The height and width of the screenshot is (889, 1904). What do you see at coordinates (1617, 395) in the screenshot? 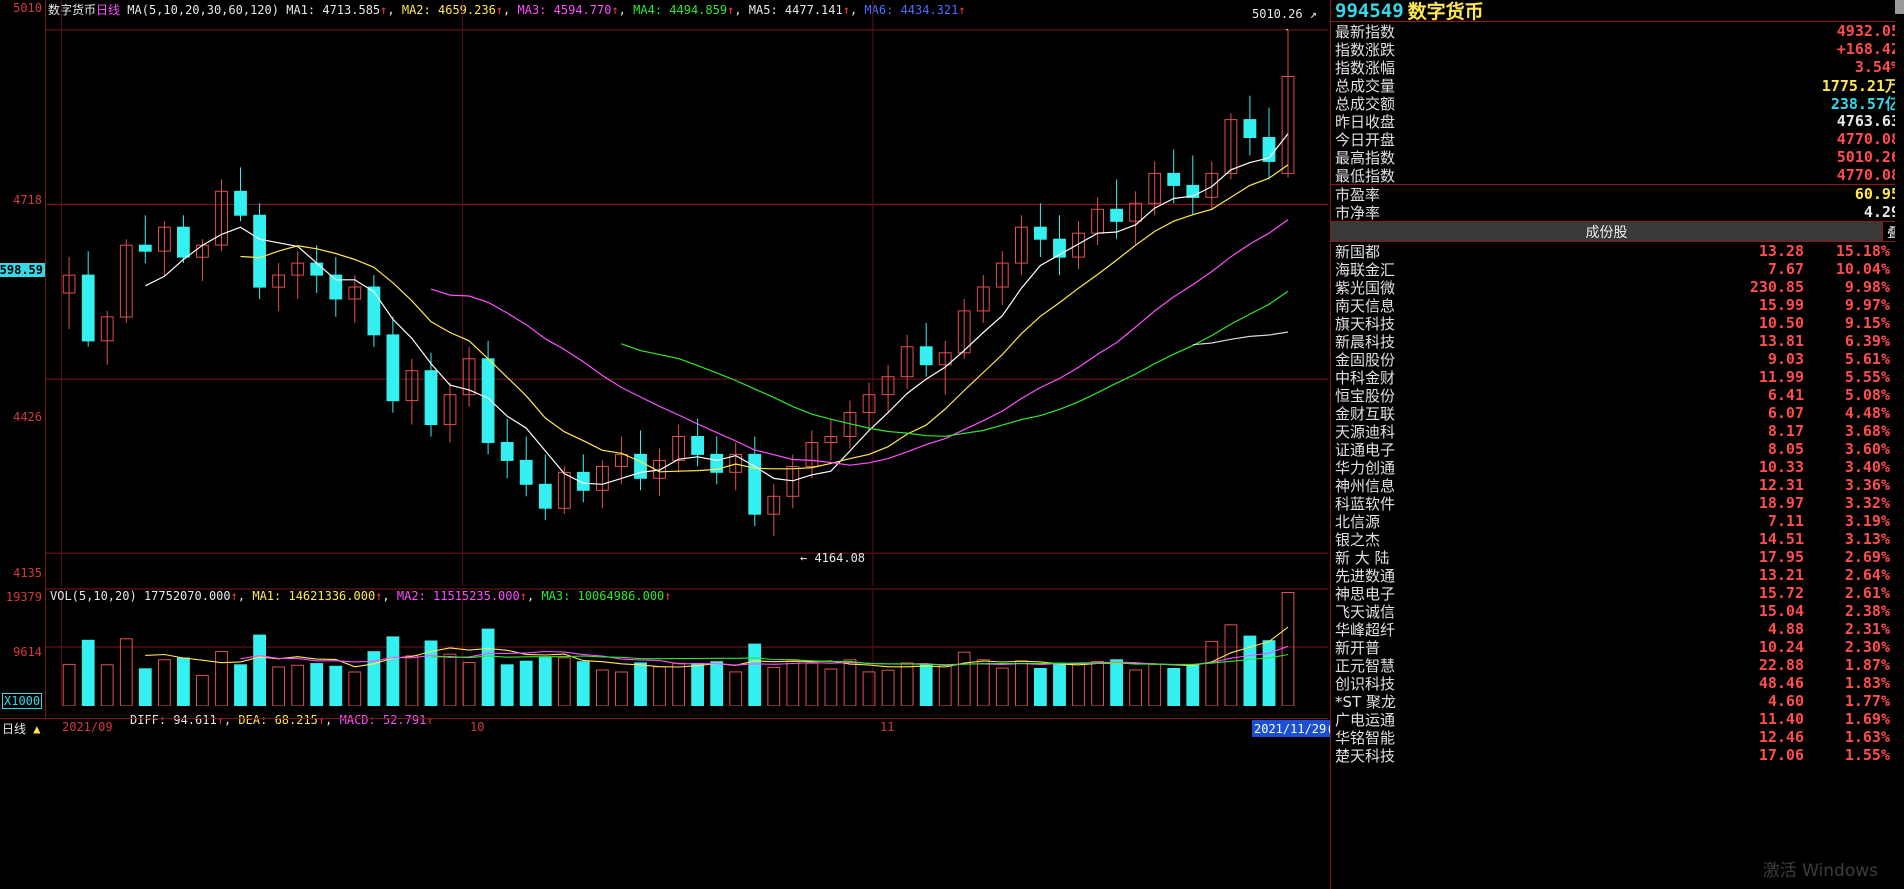
I see `constituent-row: 恒宝股份 6.41 5.08%` at bounding box center [1617, 395].